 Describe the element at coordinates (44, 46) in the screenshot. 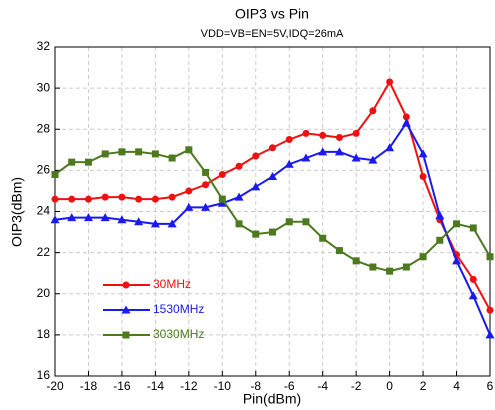

I see `y-tick-label: 32` at that location.